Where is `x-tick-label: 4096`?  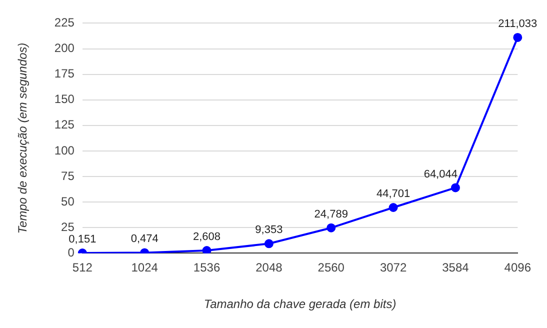
x-tick-label: 4096 is located at coordinates (518, 267).